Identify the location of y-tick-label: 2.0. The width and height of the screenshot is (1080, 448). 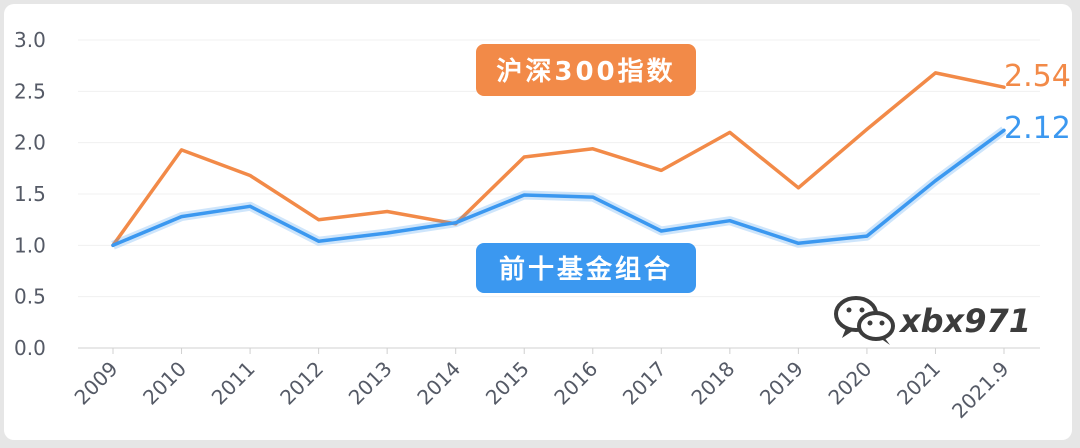
(30, 143).